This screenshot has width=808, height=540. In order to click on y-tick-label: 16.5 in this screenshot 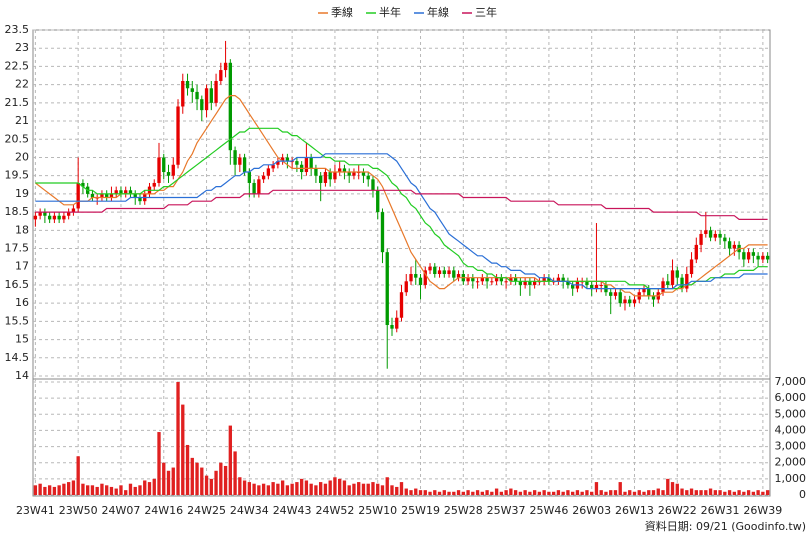, I will do `click(17, 284)`.